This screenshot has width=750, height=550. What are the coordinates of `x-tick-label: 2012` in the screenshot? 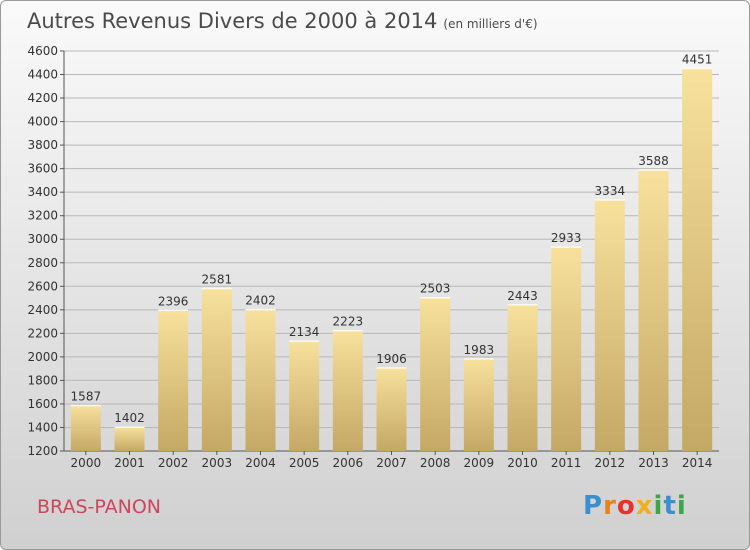 It's located at (610, 463).